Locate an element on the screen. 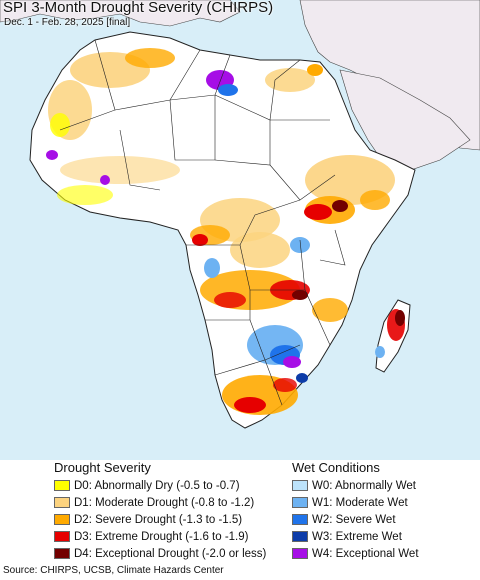  legend-item-d2: D2: Severe Drought (-1.3 to -1.5) is located at coordinates (160, 519).